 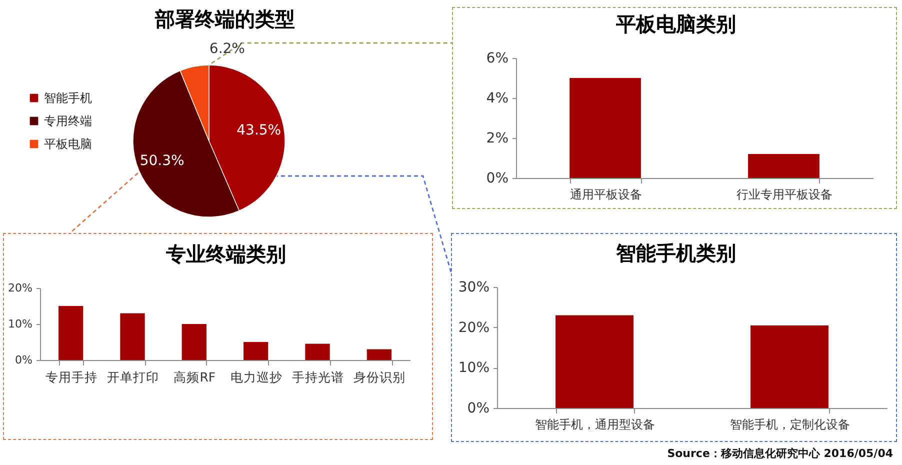 I want to click on chart-title: 部署终端的类型, so click(x=224, y=18).